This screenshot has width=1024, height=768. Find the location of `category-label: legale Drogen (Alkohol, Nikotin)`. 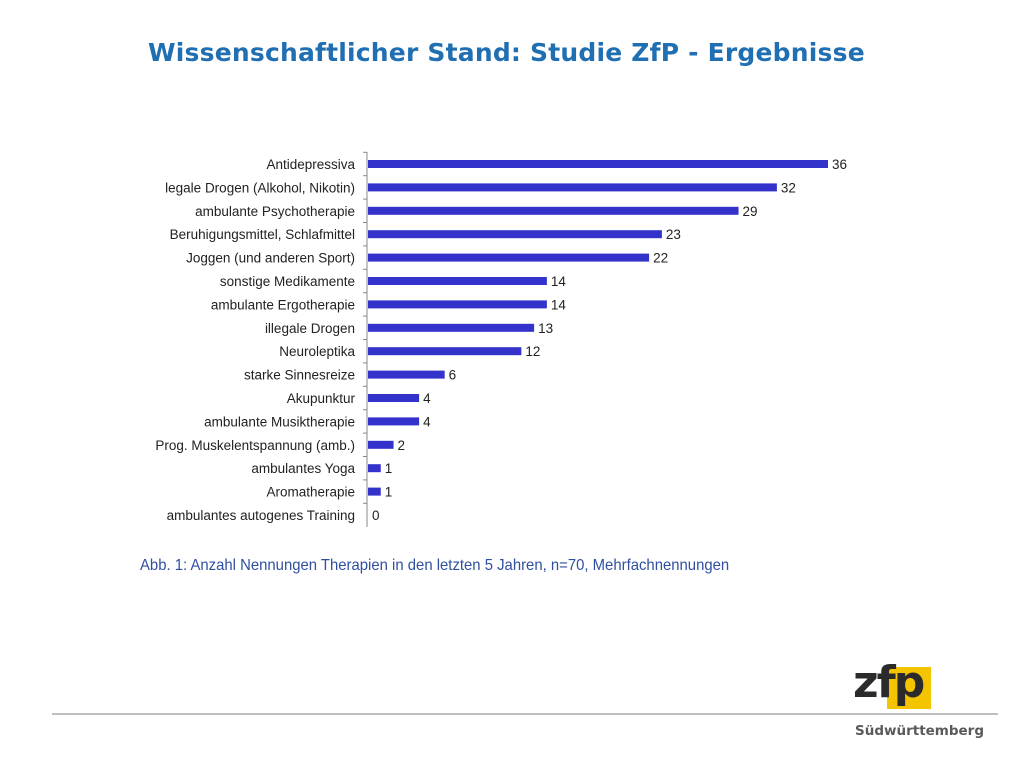

category-label: legale Drogen (Alkohol, Nikotin) is located at coordinates (260, 187).